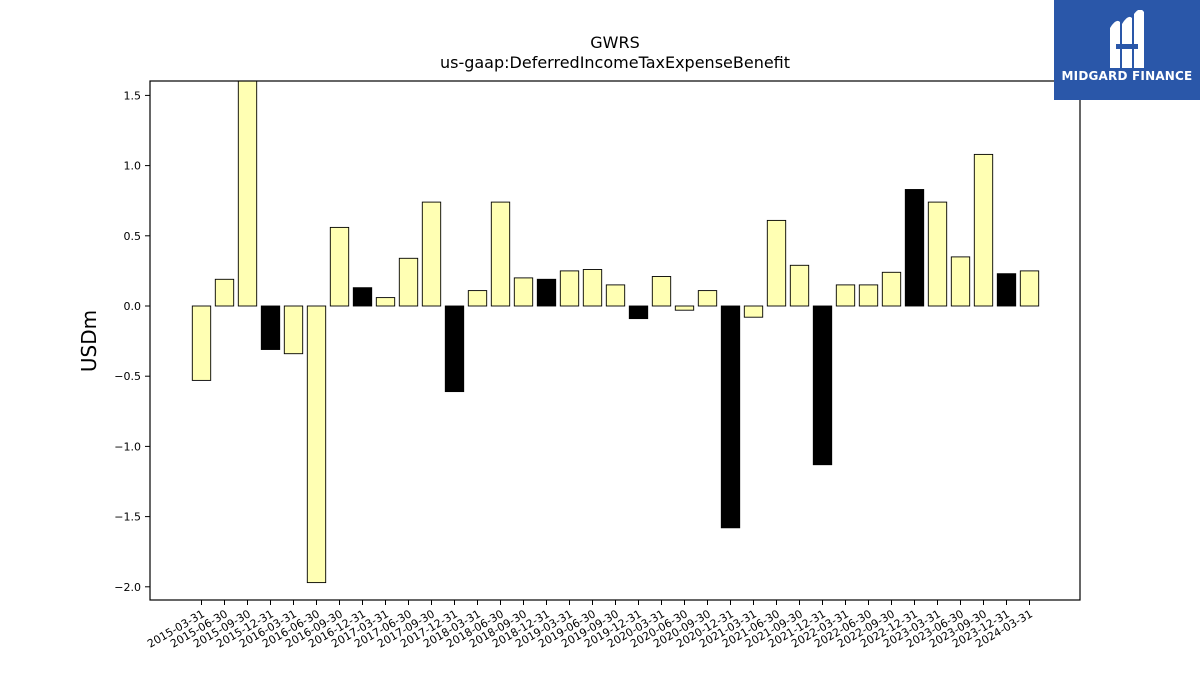 This screenshot has height=675, width=1200. What do you see at coordinates (127, 376) in the screenshot?
I see `y-tick-label: −0.5` at bounding box center [127, 376].